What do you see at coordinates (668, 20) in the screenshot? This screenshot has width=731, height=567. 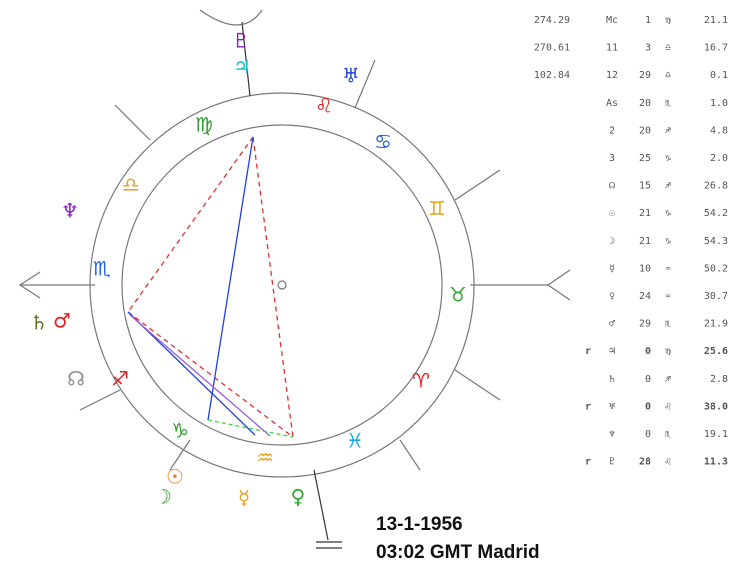 I see `table-cell: ♍` at bounding box center [668, 20].